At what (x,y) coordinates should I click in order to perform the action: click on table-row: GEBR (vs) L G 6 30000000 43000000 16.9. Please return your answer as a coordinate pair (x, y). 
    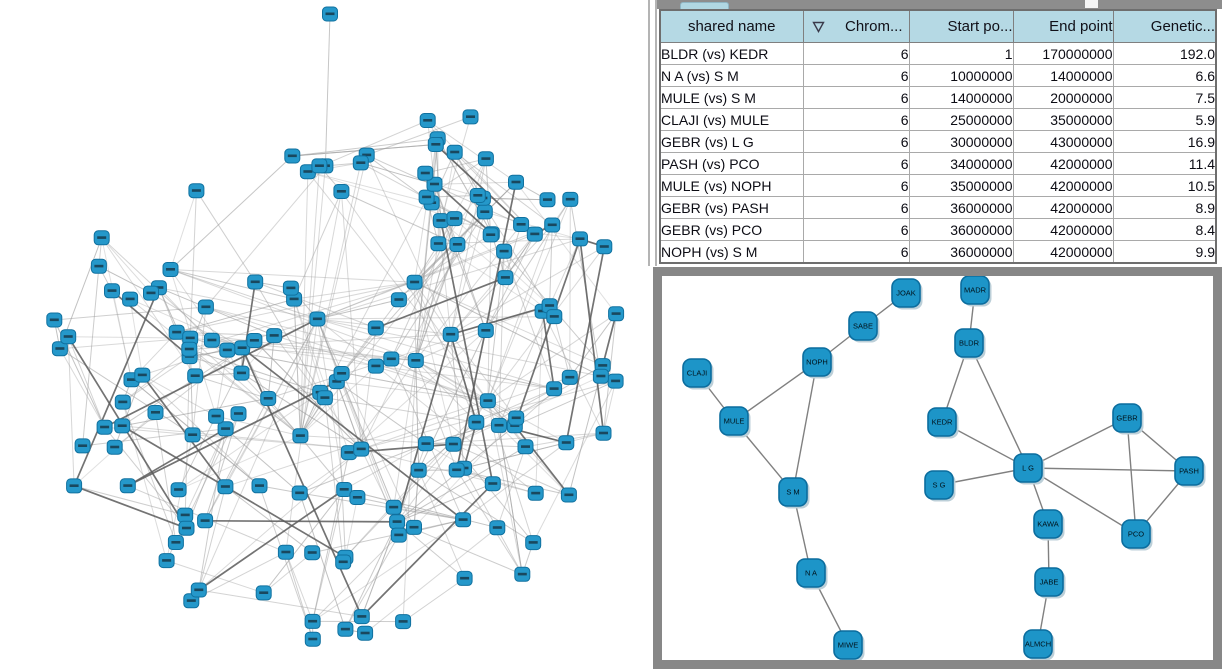
    Looking at the image, I should click on (938, 141).